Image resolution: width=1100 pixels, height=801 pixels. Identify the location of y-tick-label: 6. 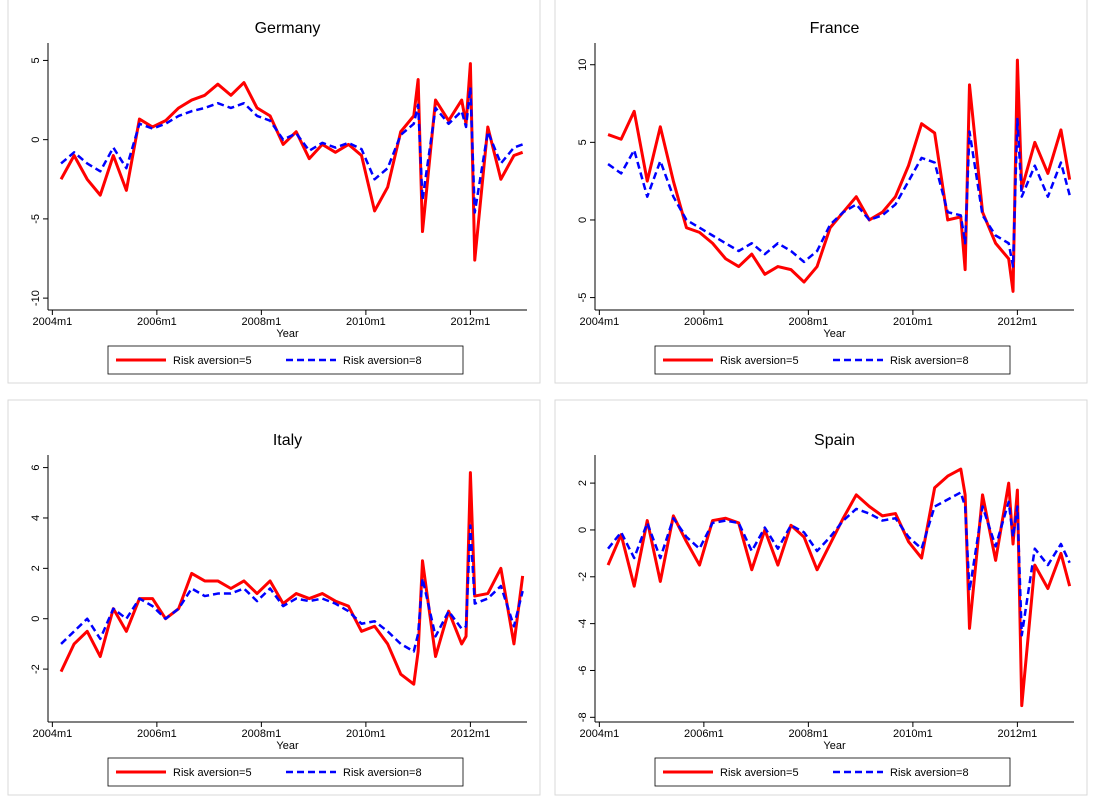
(36, 468).